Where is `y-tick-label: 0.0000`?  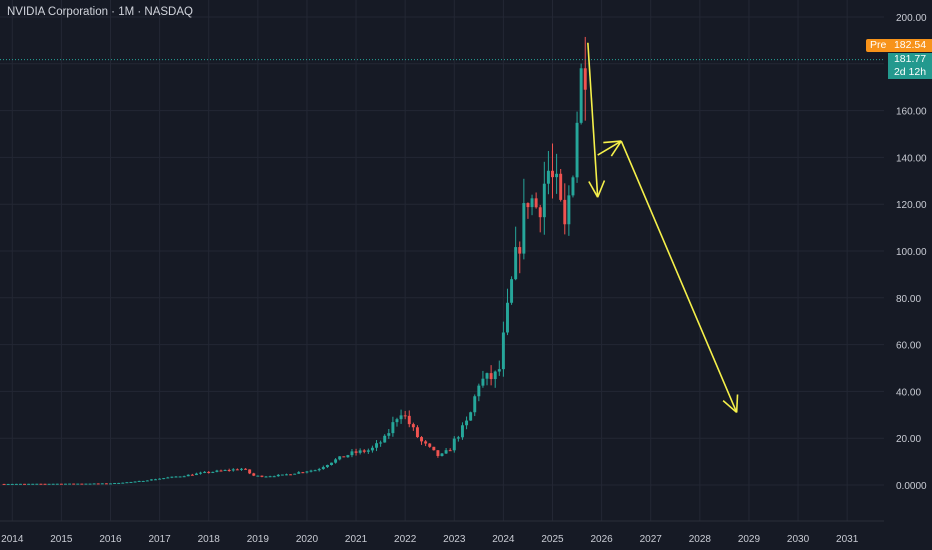
y-tick-label: 0.0000 is located at coordinates (911, 486).